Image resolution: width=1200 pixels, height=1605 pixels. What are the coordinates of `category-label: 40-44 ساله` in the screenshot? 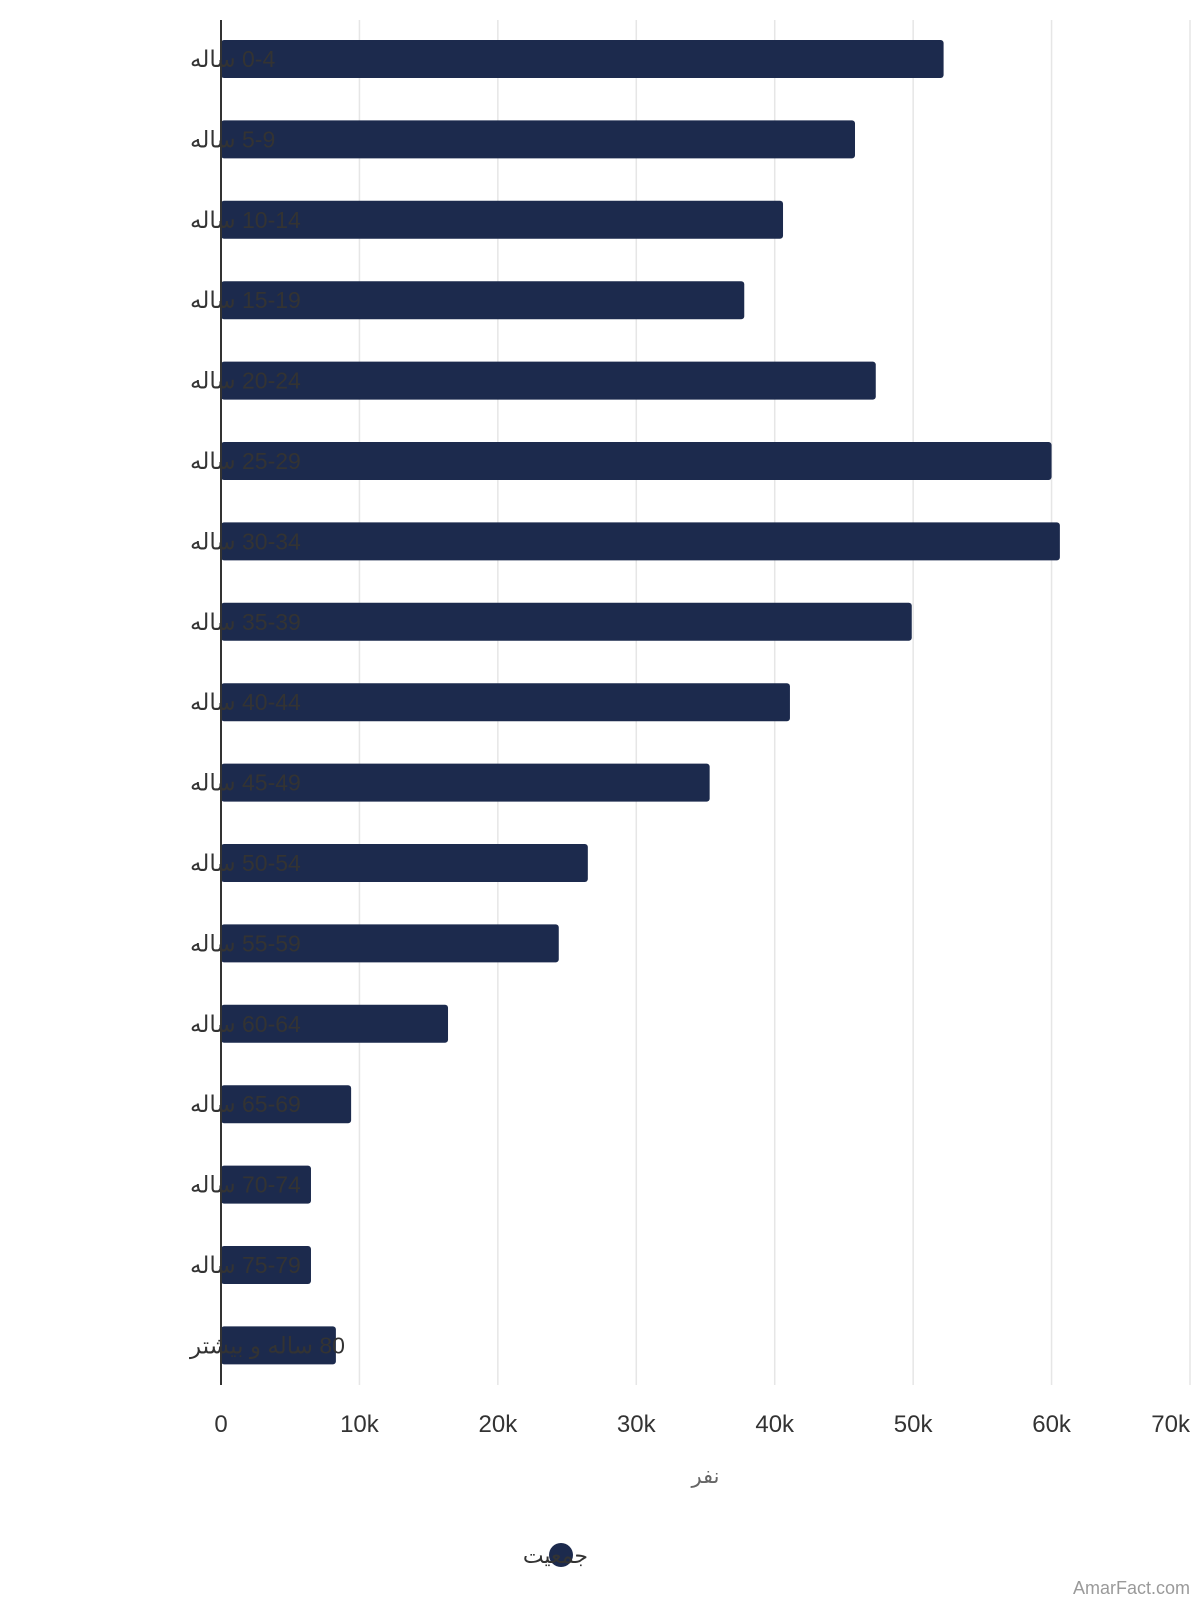 It's located at (245, 702).